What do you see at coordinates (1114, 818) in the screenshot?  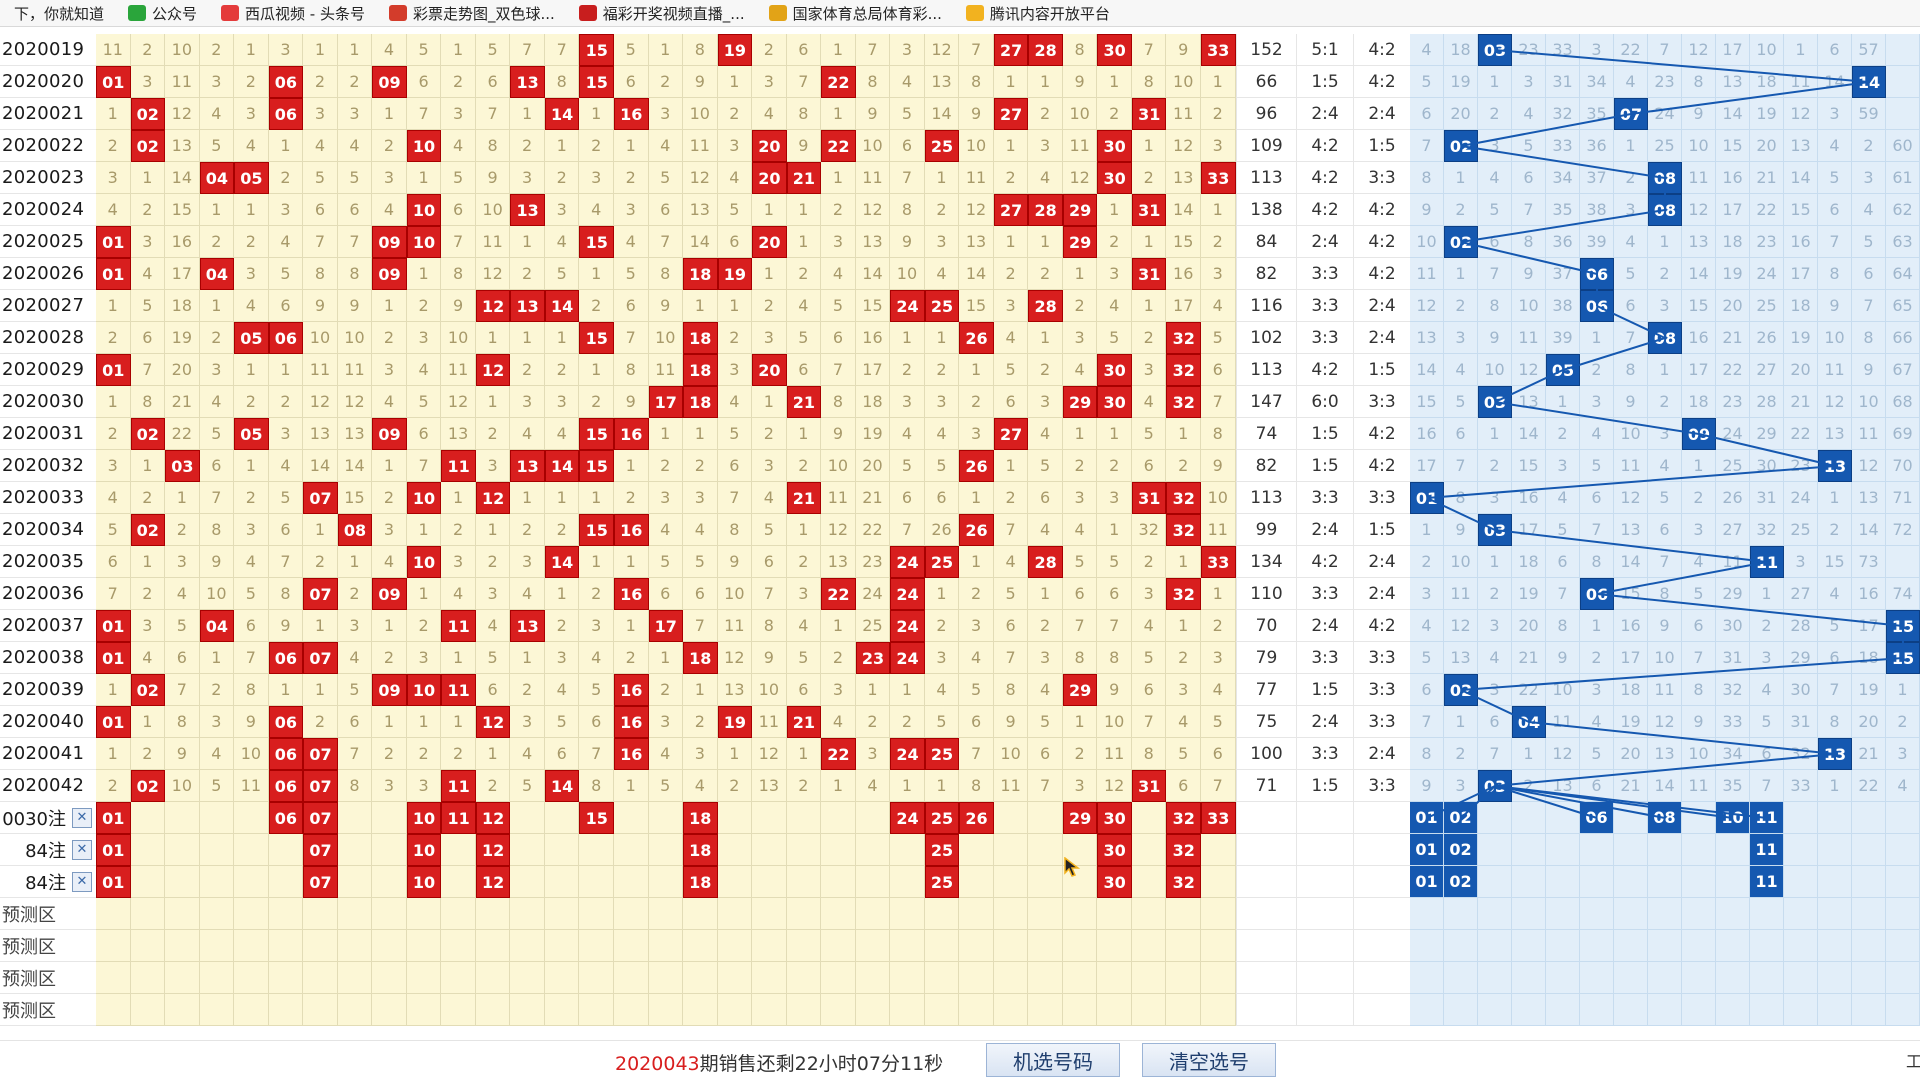 I see `selected-red-ball: 30` at bounding box center [1114, 818].